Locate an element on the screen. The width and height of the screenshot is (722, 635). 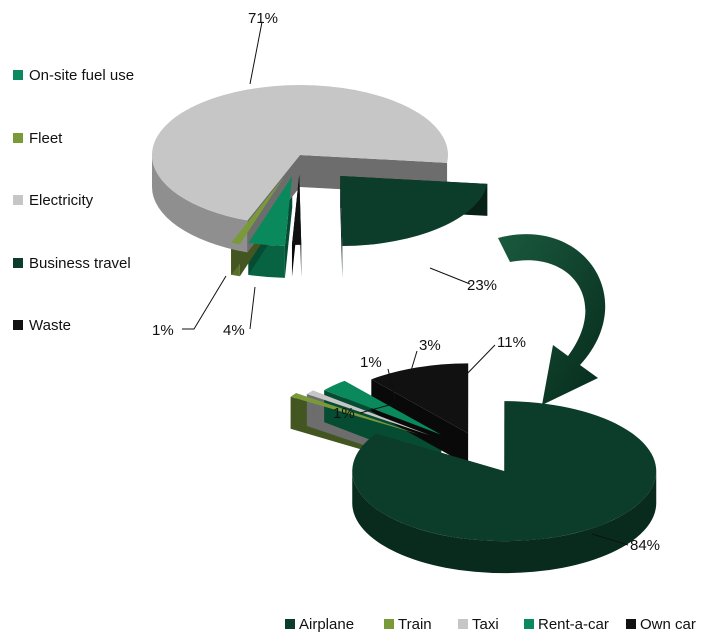
pie-slice-airplane is located at coordinates (504, 471).